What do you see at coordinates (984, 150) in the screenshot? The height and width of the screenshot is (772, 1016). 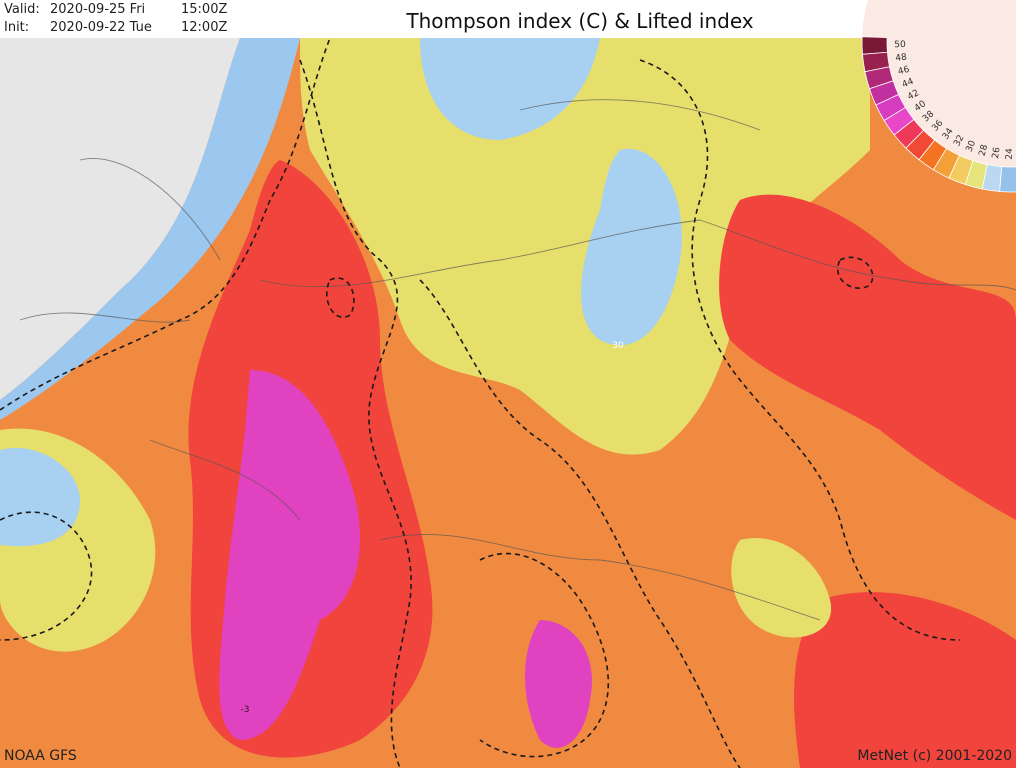 I see `legend-label: 28` at bounding box center [984, 150].